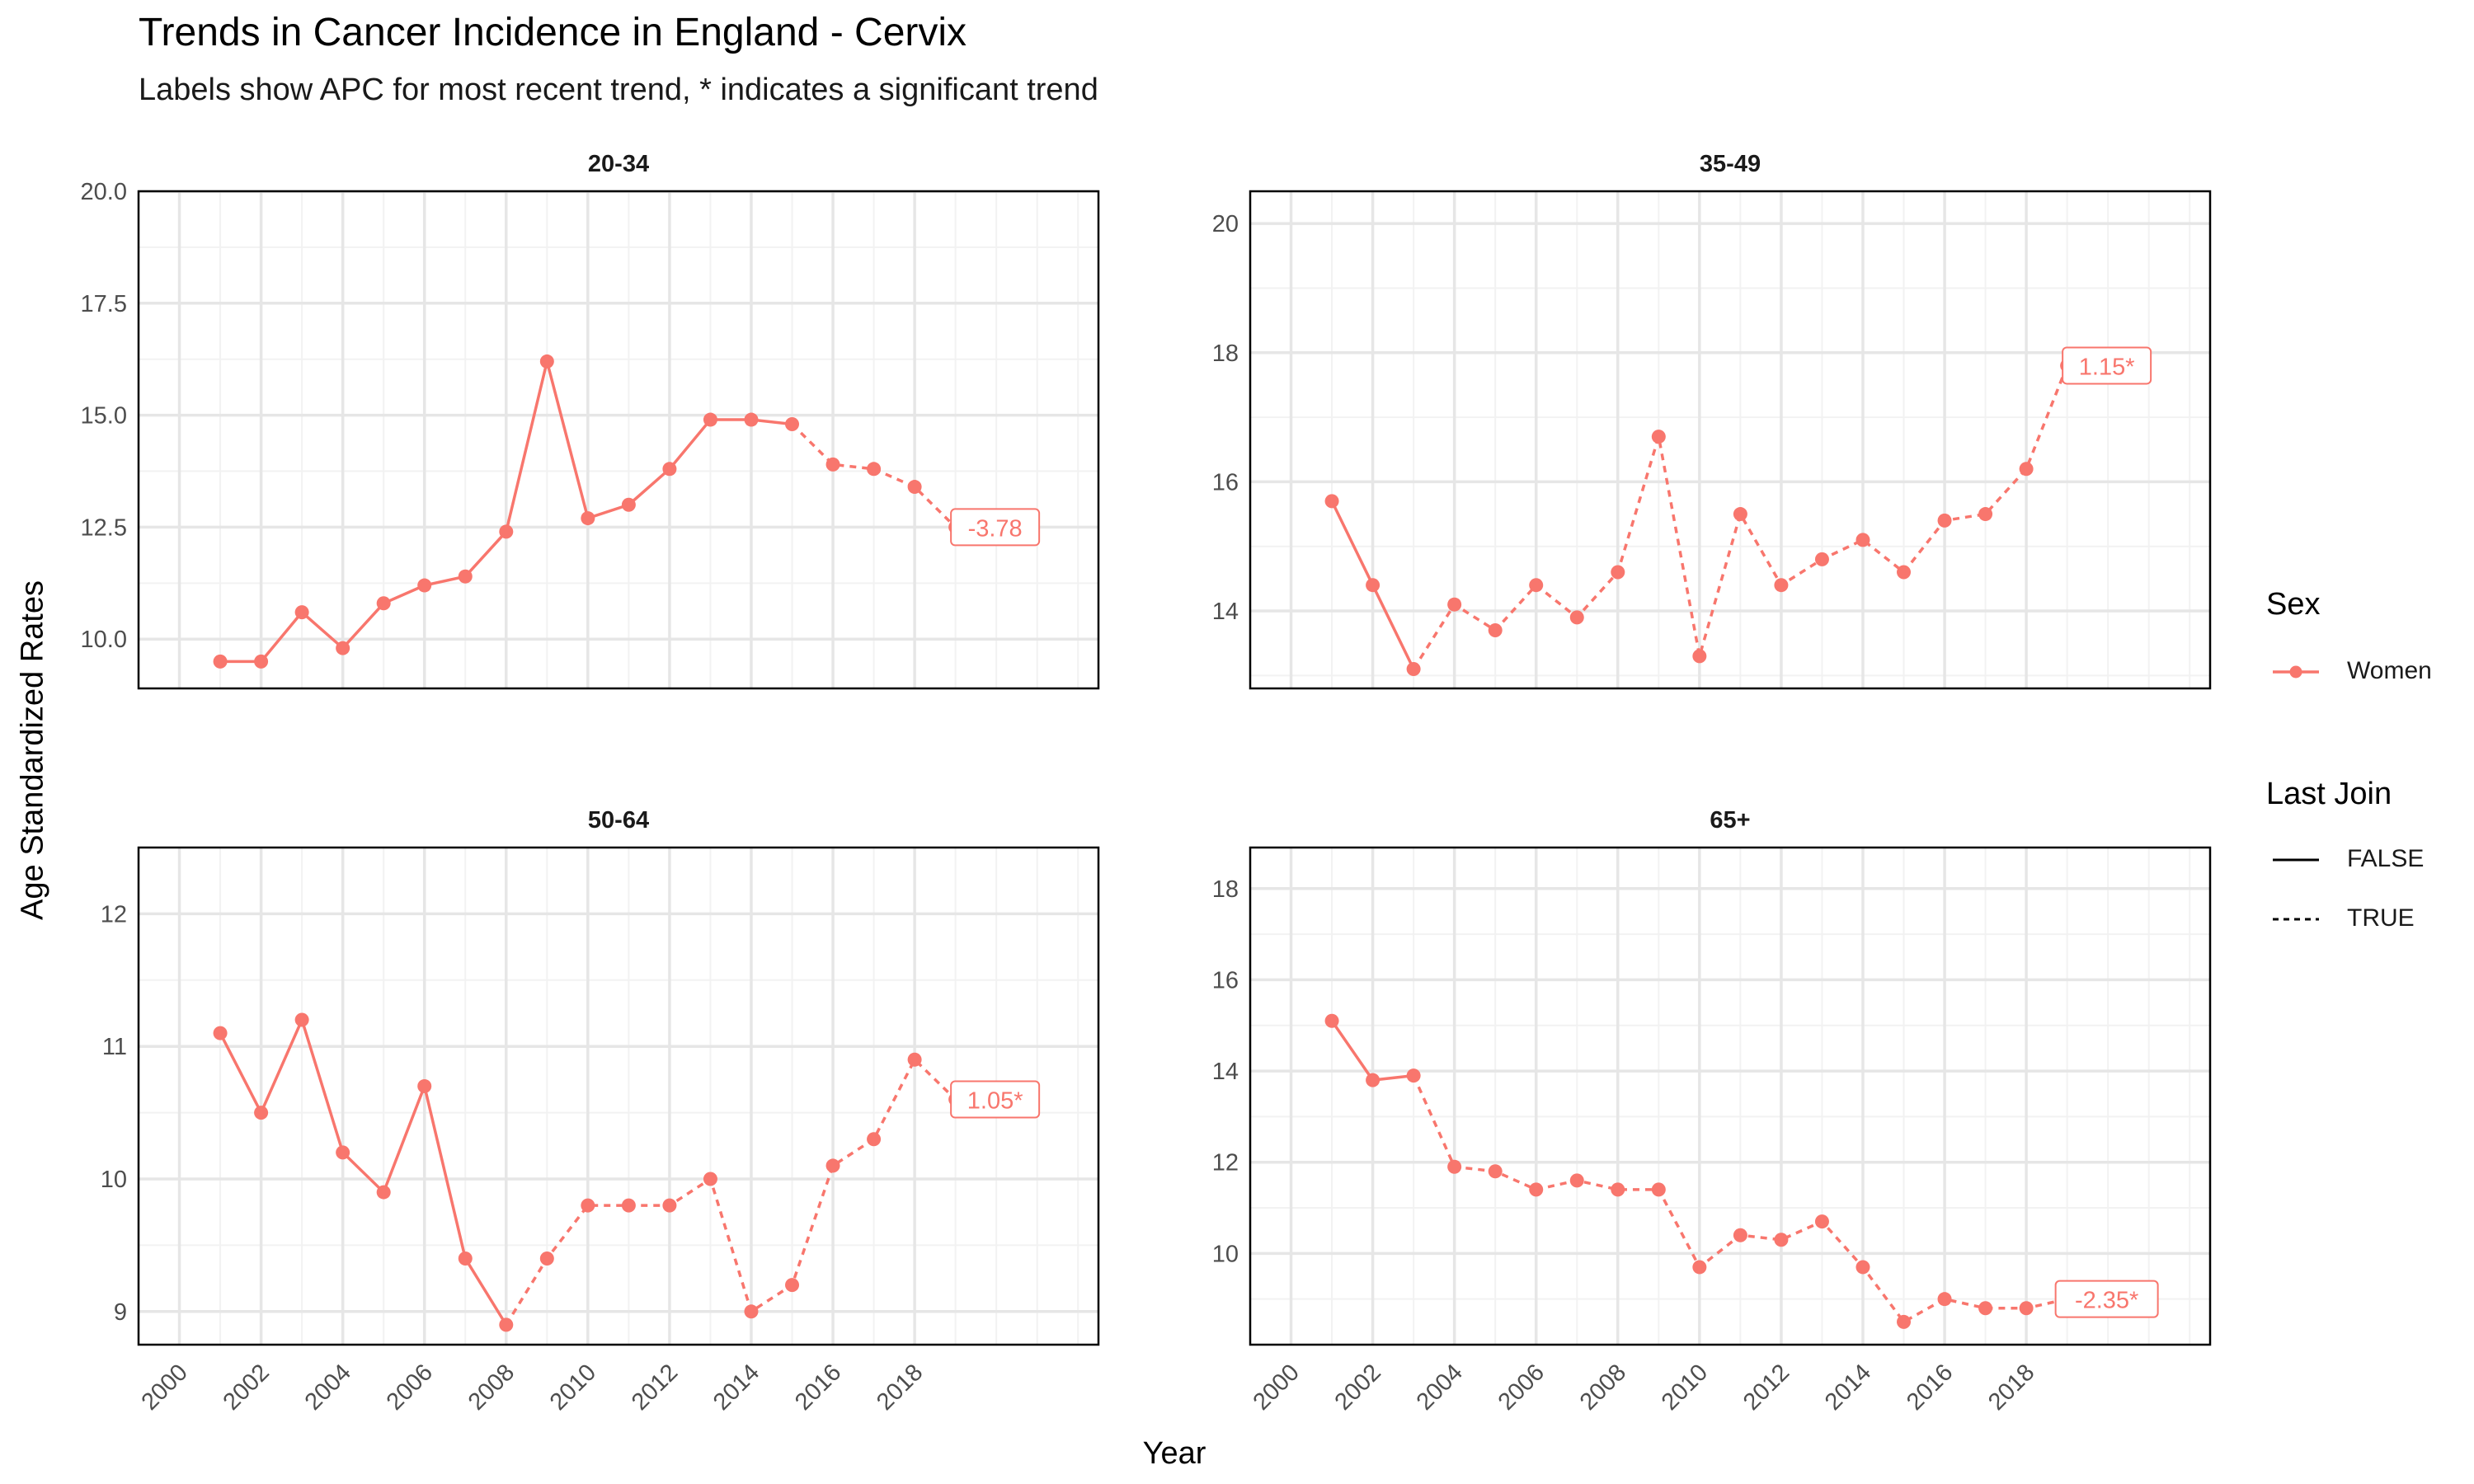 This screenshot has height=1484, width=2474. Describe the element at coordinates (104, 416) in the screenshot. I see `y-tick-label: 15.0` at that location.